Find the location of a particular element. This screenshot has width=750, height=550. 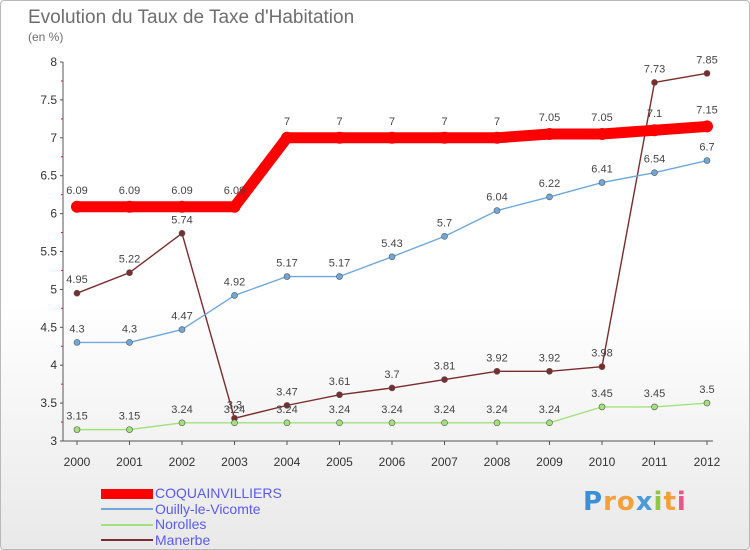

x-tick-label: 2001 is located at coordinates (129, 462).